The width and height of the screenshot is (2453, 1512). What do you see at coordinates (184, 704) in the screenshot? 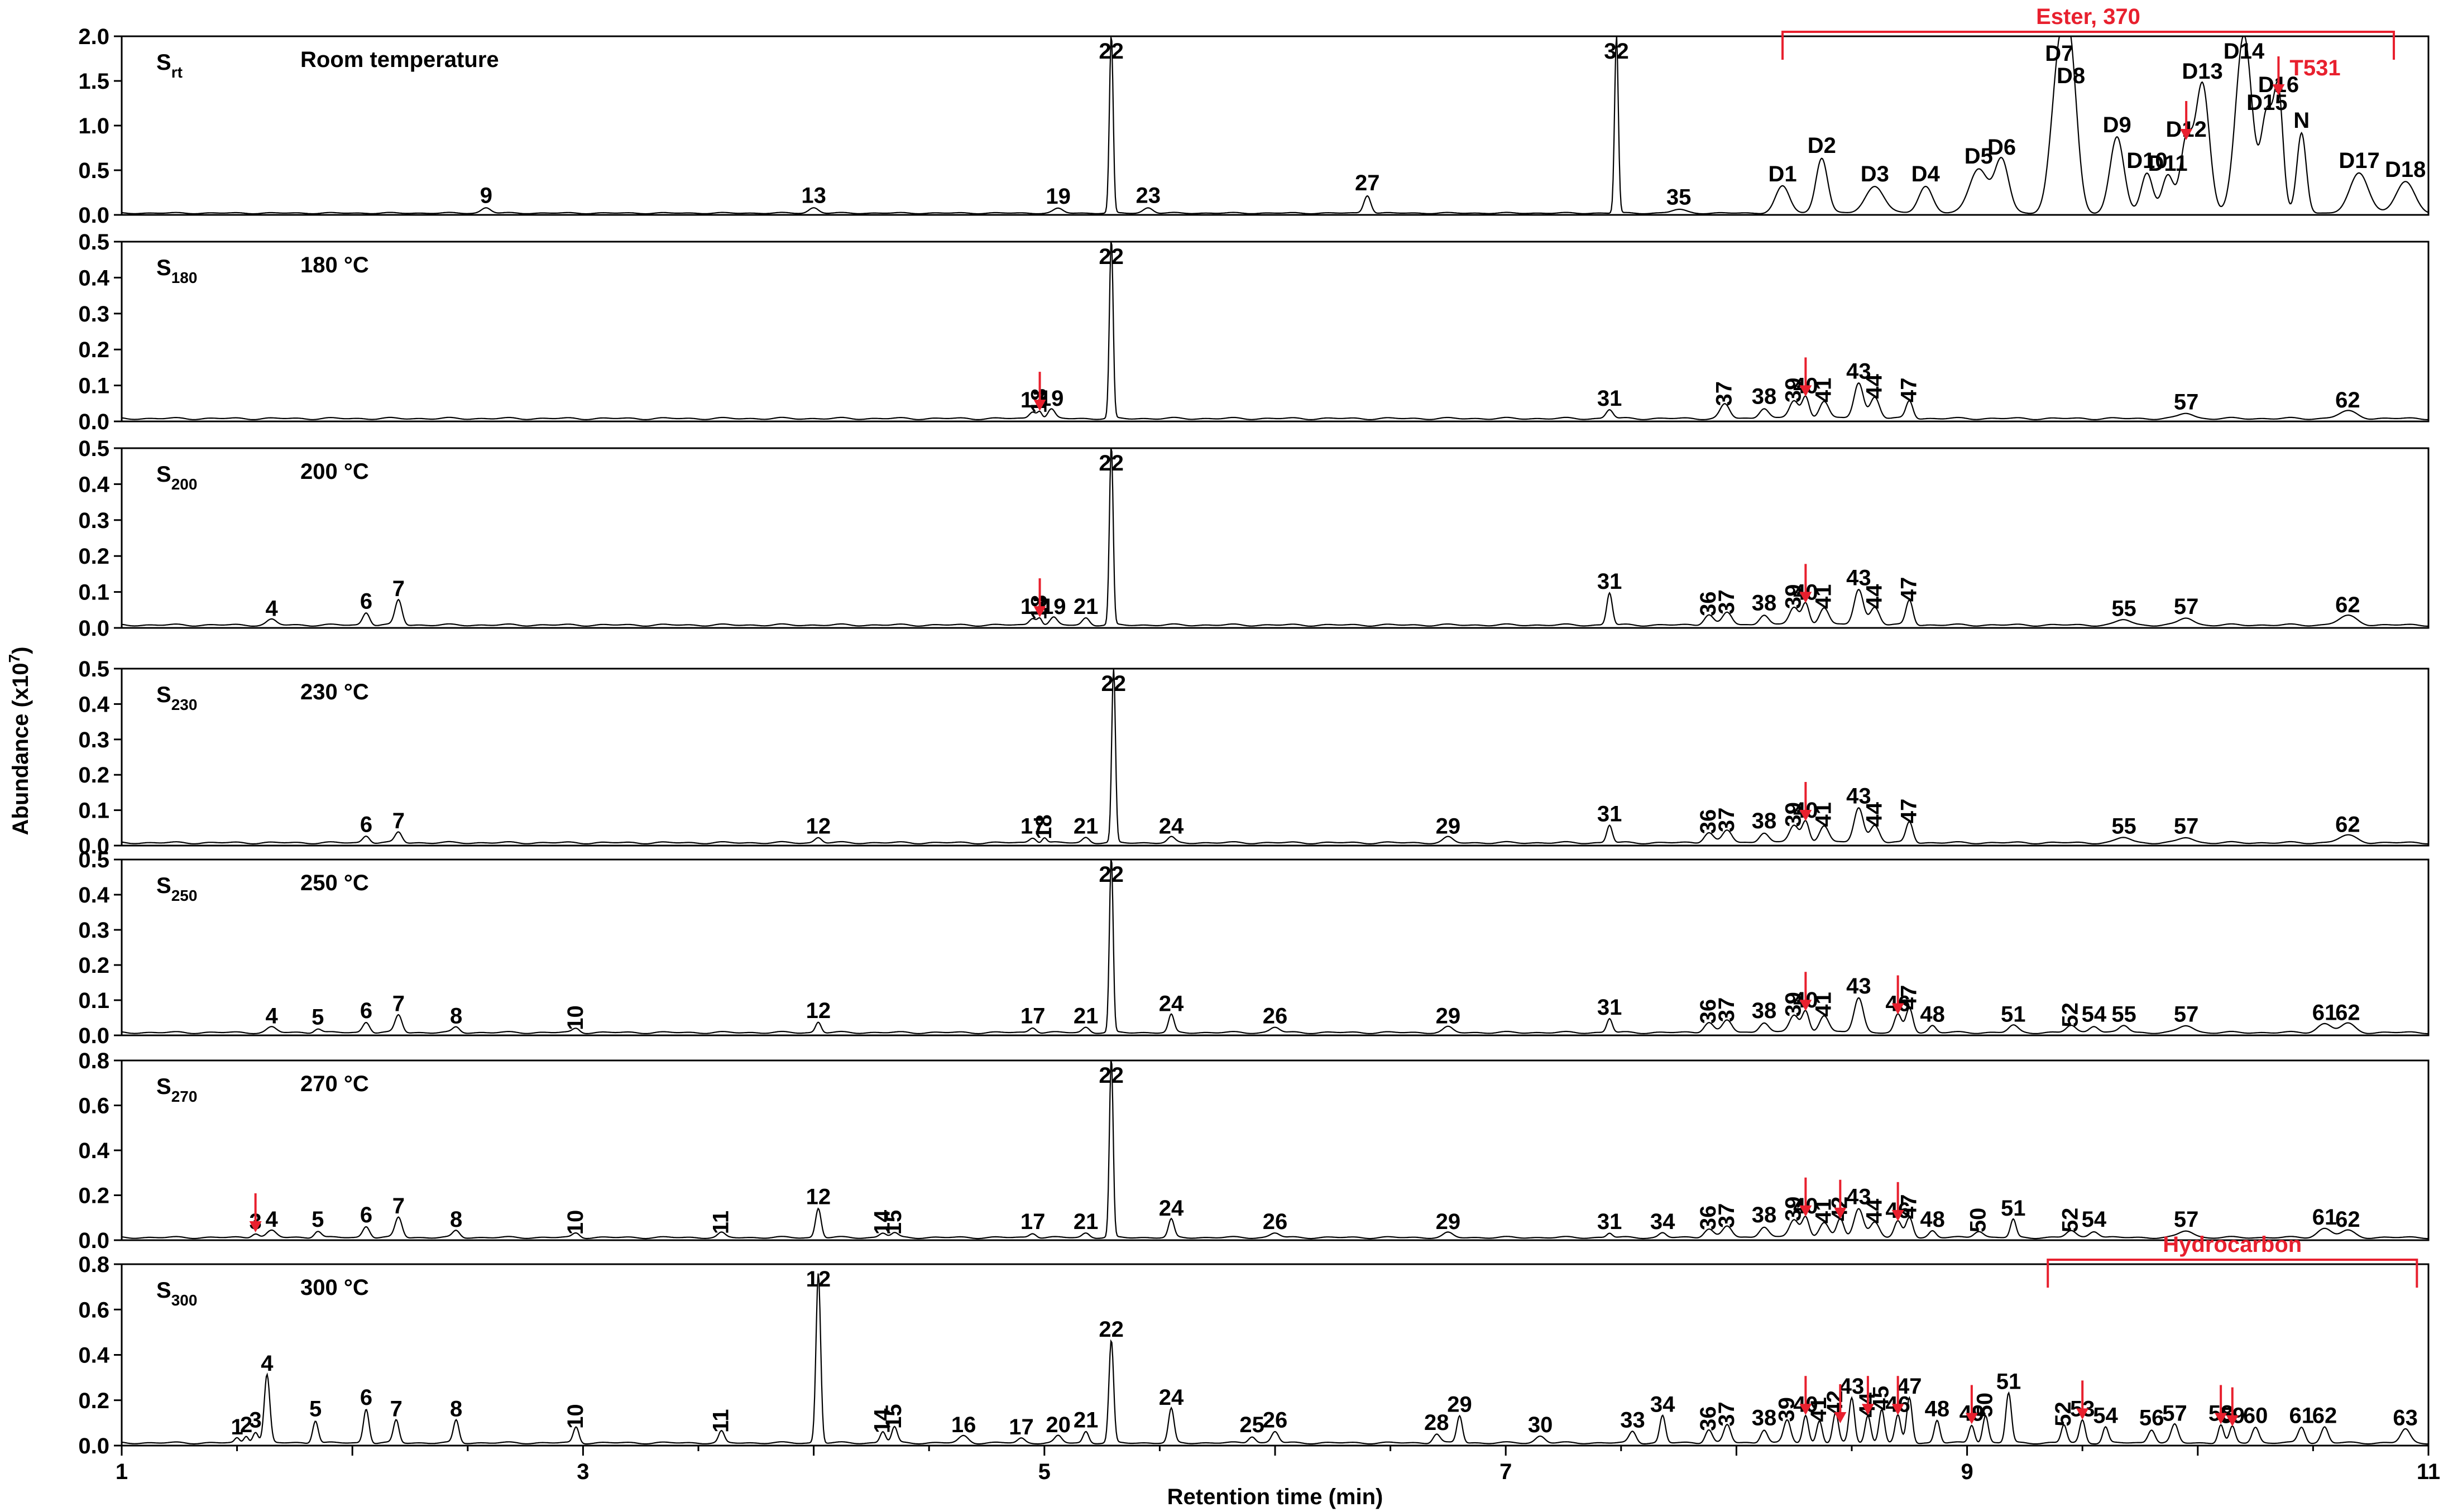
I see `sample-name-sub: 230` at bounding box center [184, 704].